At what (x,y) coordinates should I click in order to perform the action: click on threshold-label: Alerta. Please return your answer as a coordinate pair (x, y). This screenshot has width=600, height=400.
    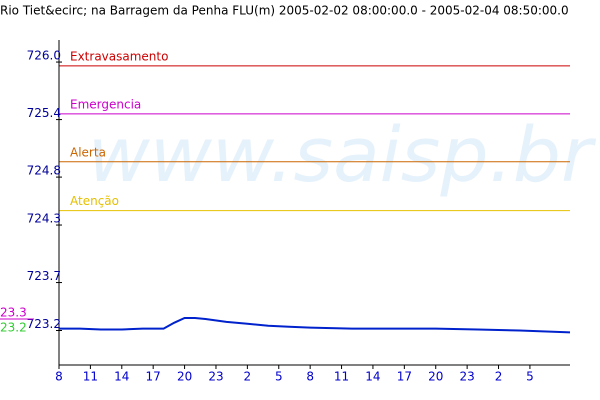
    Looking at the image, I should click on (88, 152).